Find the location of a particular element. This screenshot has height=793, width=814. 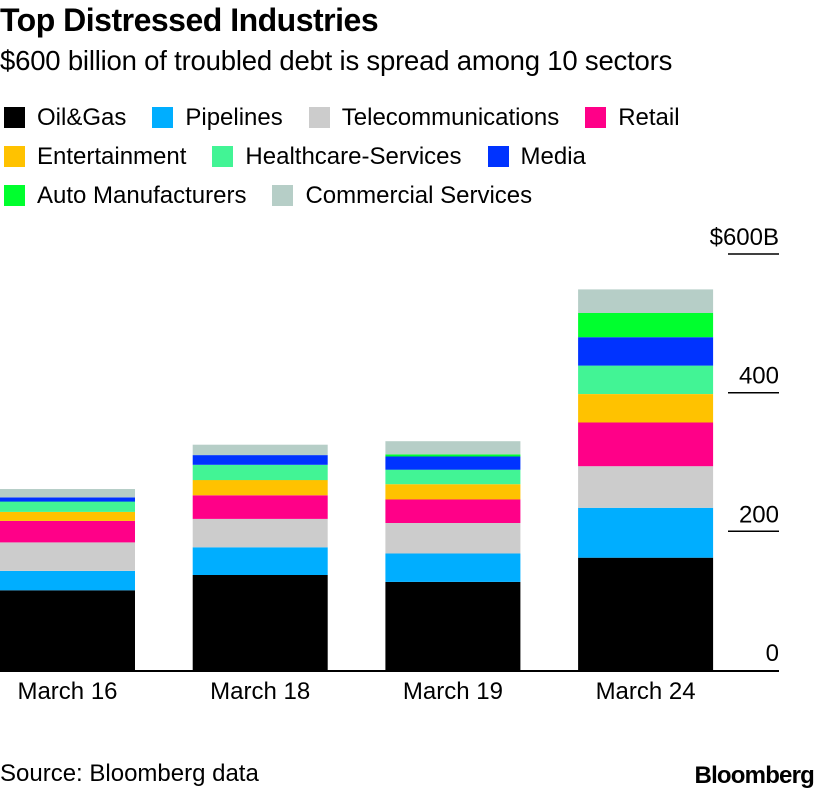

legend-item: Commercial Services is located at coordinates (402, 196).